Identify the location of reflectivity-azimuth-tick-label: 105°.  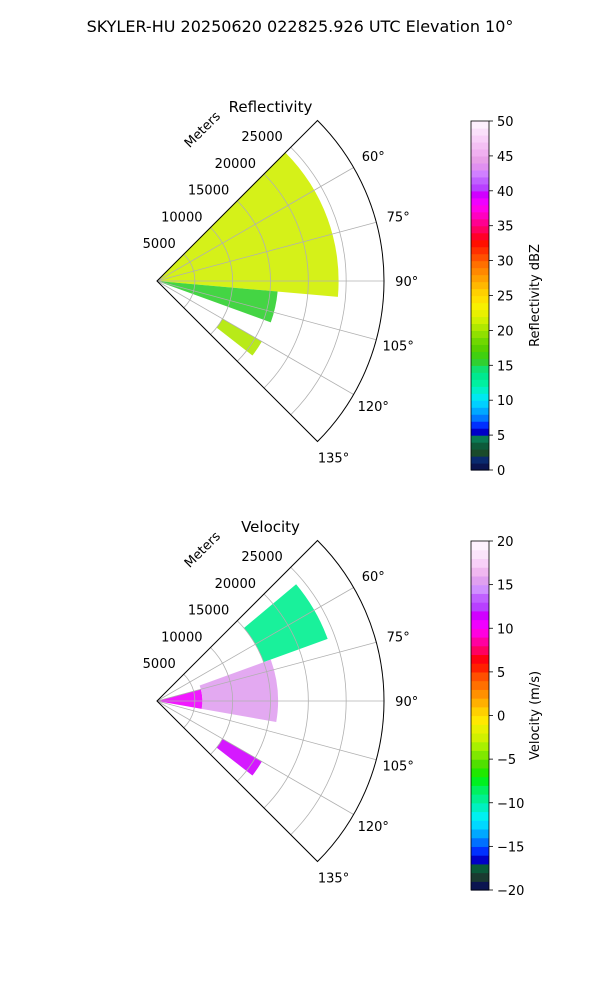
(398, 347).